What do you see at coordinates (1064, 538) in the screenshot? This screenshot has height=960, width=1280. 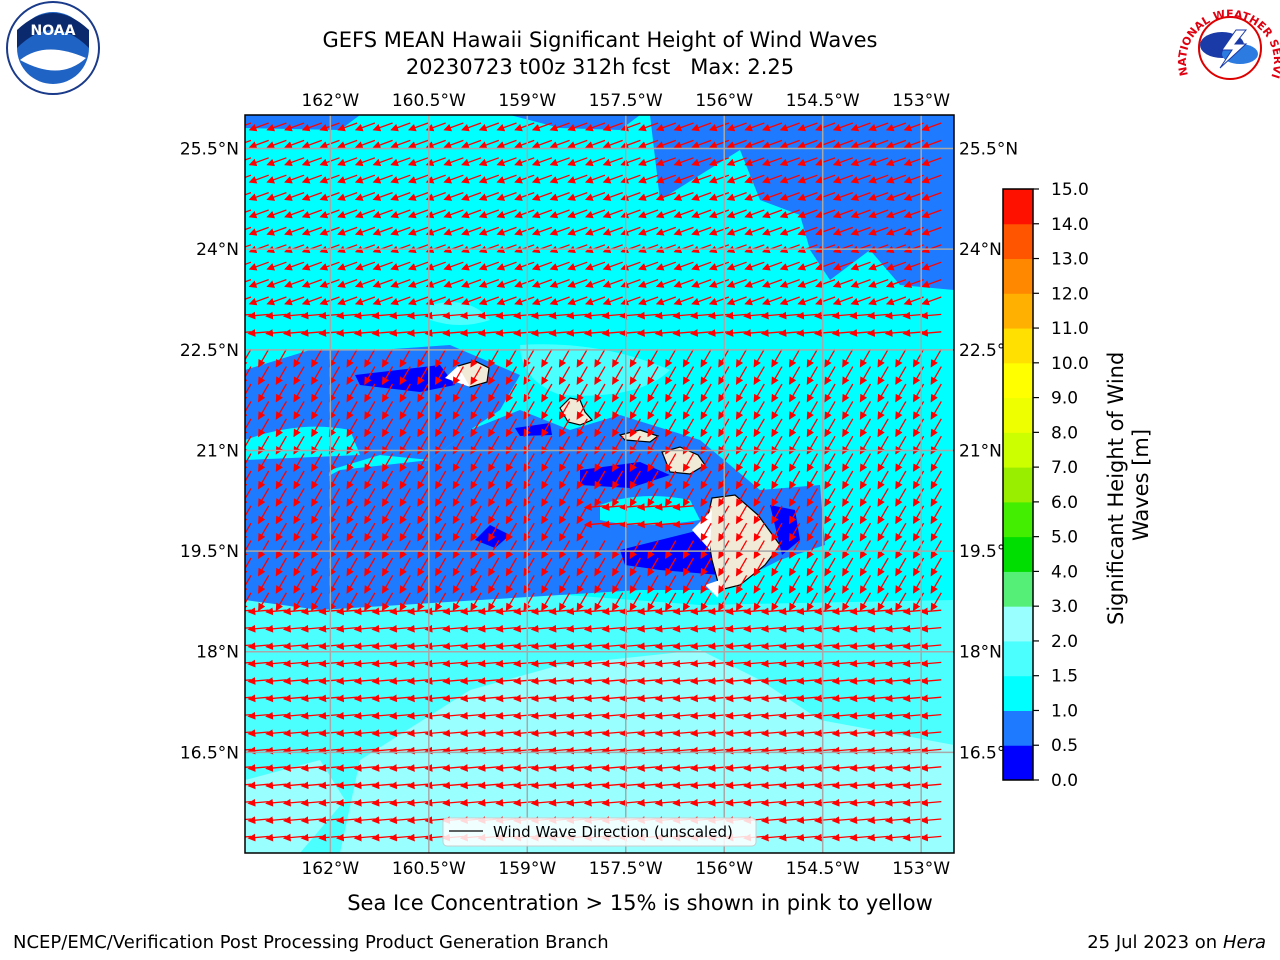 I see `colorbar-tick-label: 5.0` at bounding box center [1064, 538].